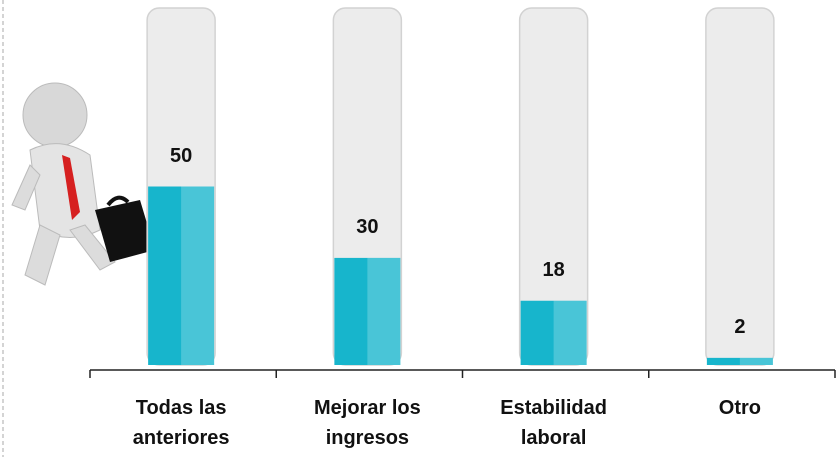 Image resolution: width=840 pixels, height=457 pixels. I want to click on x-tick-label: Todas las anteriores, so click(181, 423).